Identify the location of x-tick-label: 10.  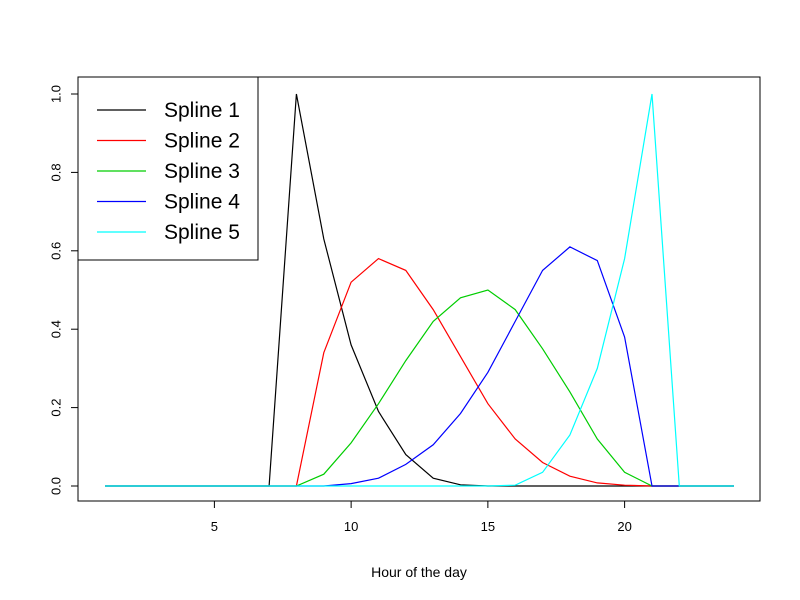
(351, 526).